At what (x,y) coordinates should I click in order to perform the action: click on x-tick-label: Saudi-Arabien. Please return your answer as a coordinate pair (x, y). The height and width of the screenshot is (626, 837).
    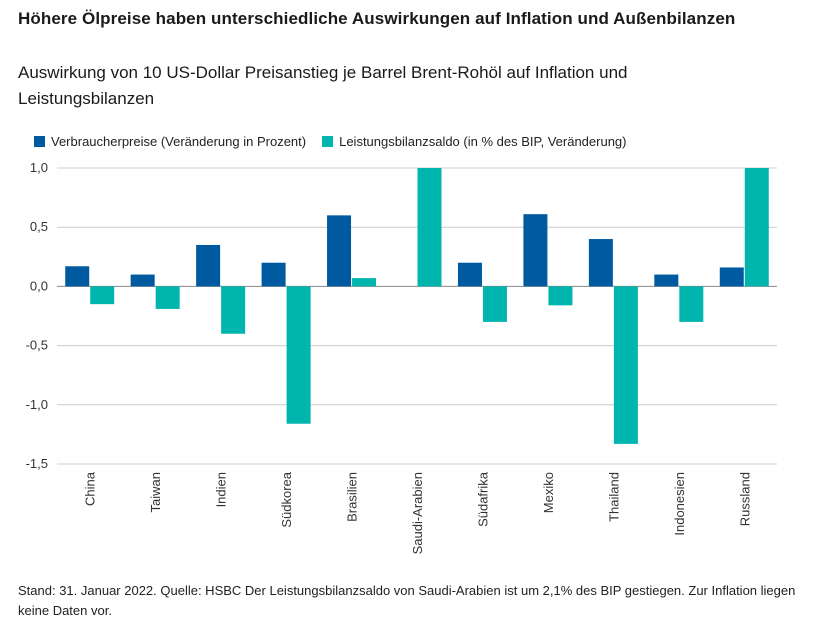
    Looking at the image, I should click on (417, 513).